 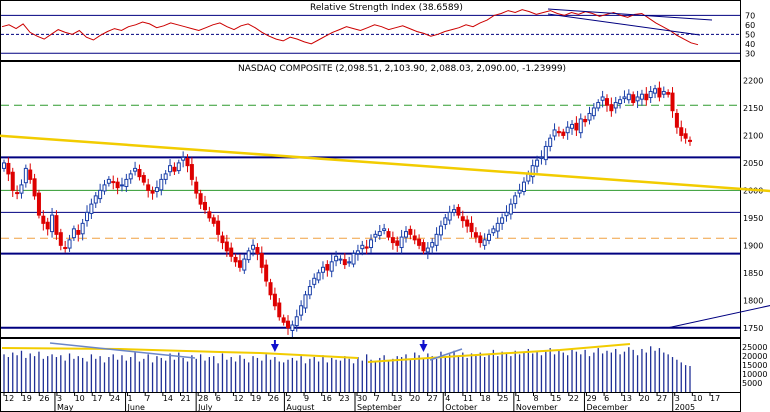 What do you see at coordinates (754, 347) in the screenshot?
I see `volume-tick-label: 25000` at bounding box center [754, 347].